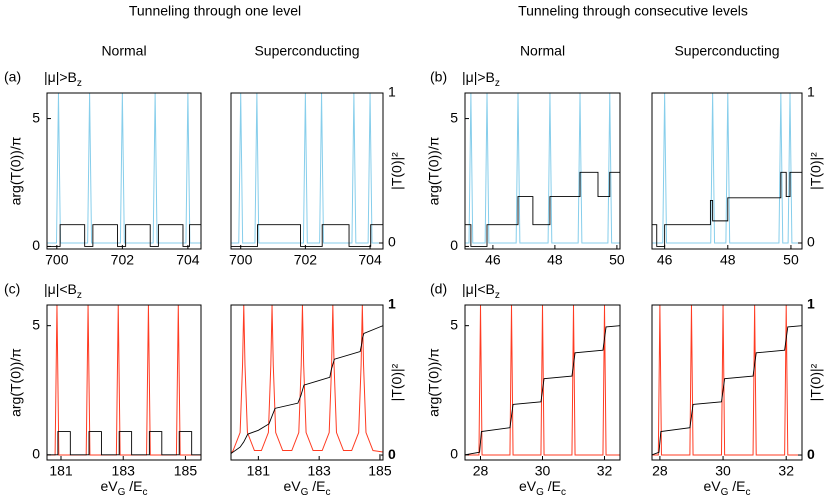  Describe the element at coordinates (12, 289) in the screenshot. I see `panel-label: (c)` at that location.